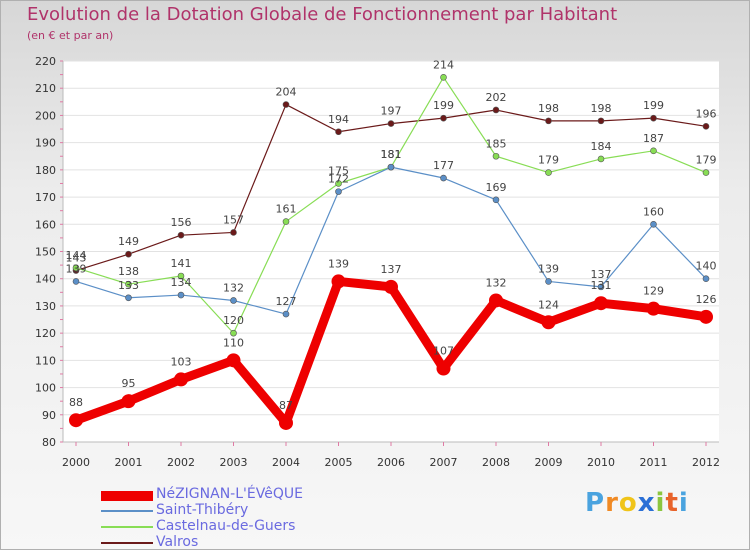 The image size is (750, 550). I want to click on data-label: 133, so click(128, 285).